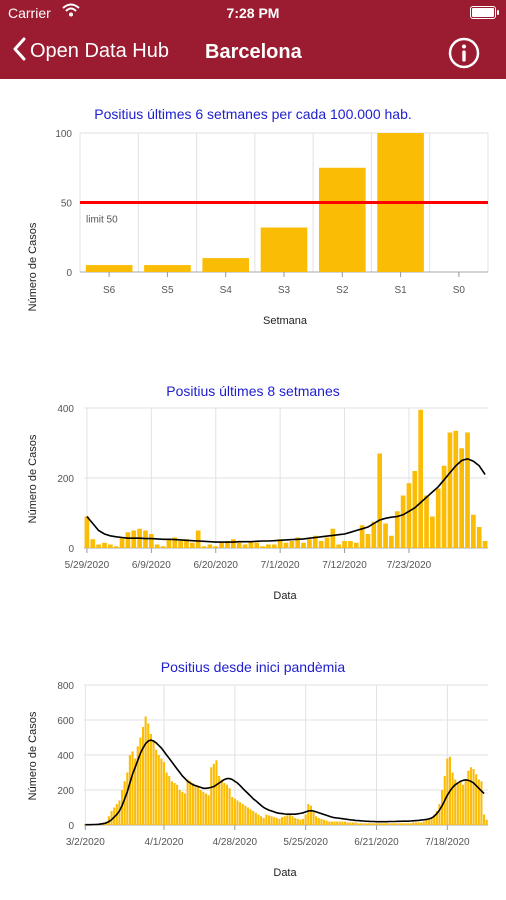  I want to click on page-title: Barcelona, so click(253, 52).